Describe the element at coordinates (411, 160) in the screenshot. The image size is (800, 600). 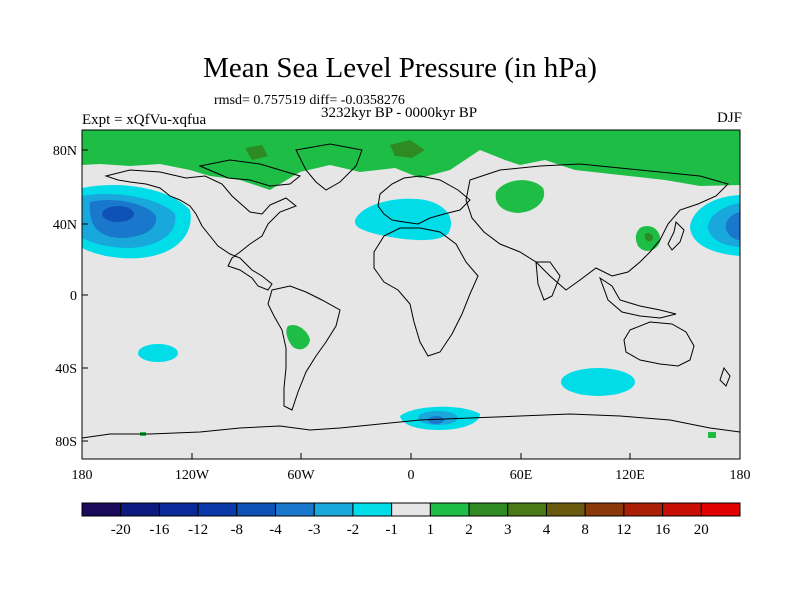
I see `arctic-positive-region` at that location.